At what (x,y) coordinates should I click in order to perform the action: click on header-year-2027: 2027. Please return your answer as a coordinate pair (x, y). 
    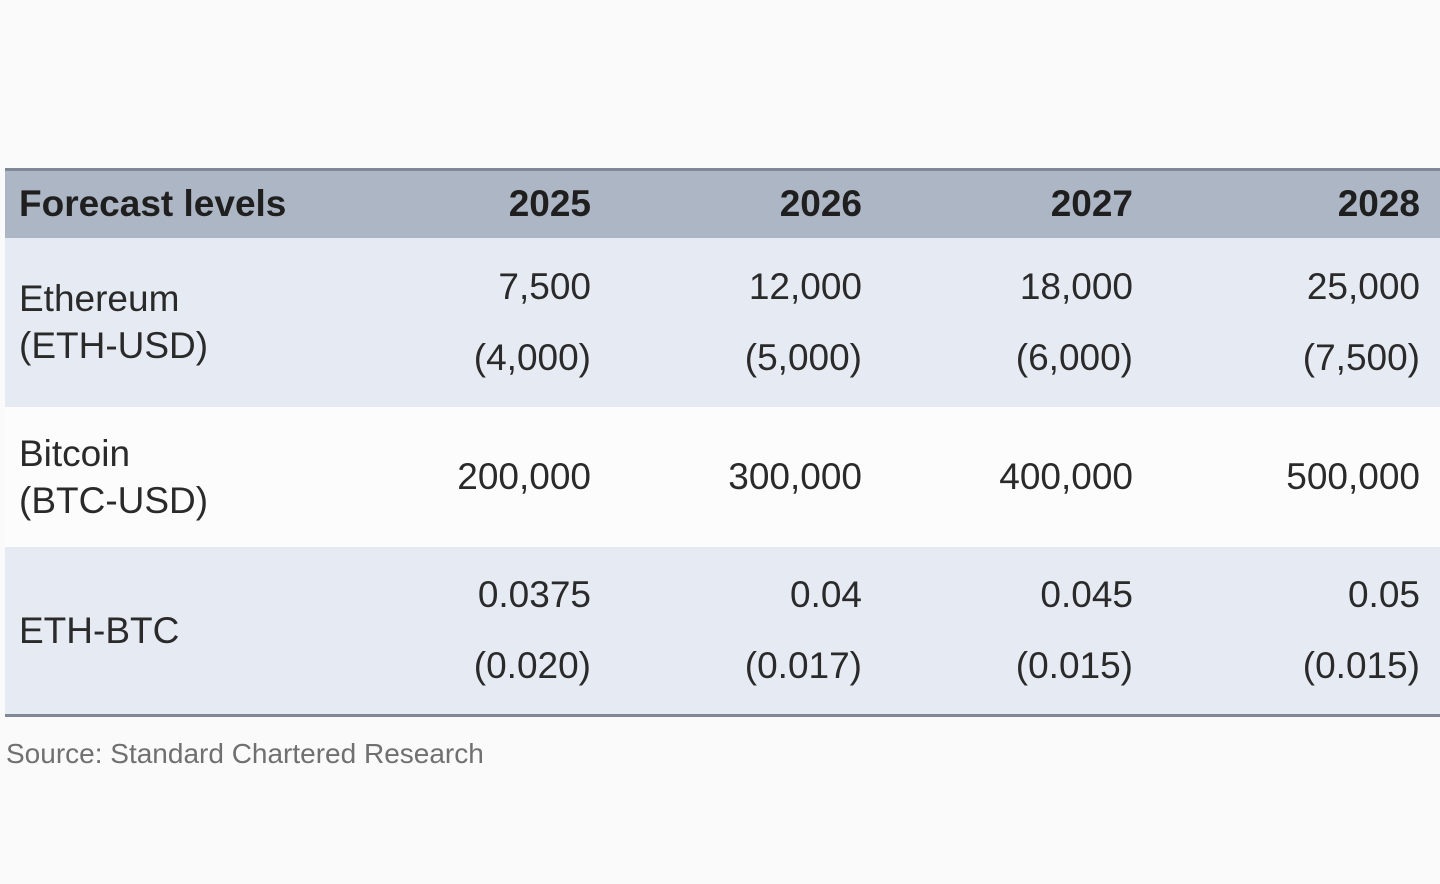
    Looking at the image, I should click on (1017, 203).